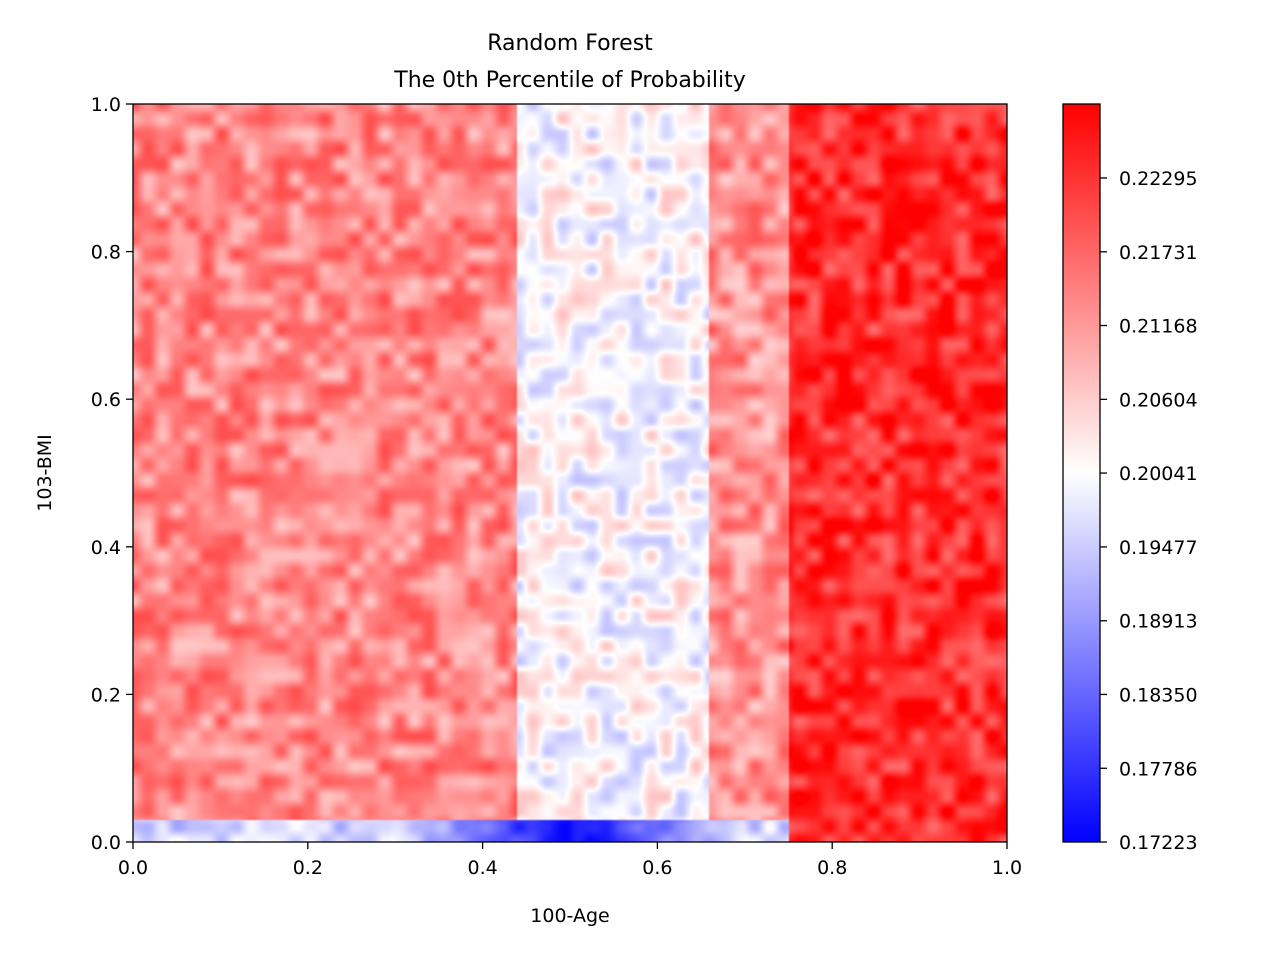 The height and width of the screenshot is (960, 1280). Describe the element at coordinates (133, 868) in the screenshot. I see `x-tick-label: 0.0` at that location.